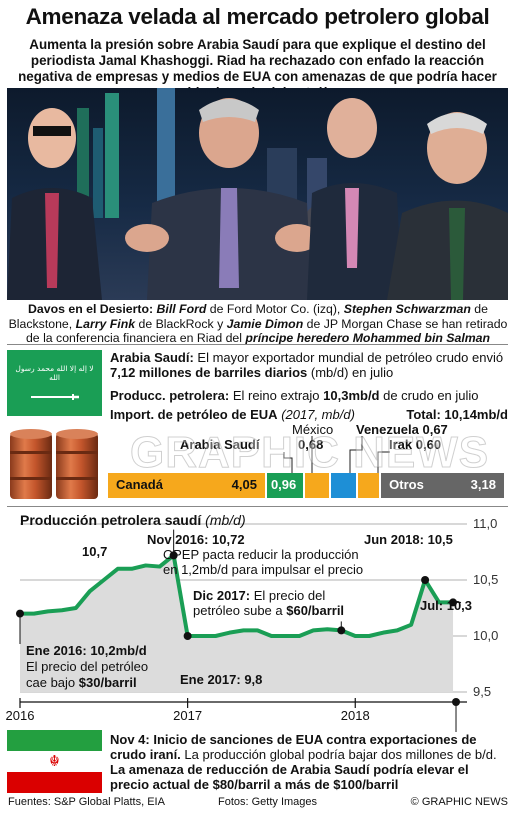  What do you see at coordinates (415, 444) in the screenshot?
I see `label-irak: Irak 0,60` at bounding box center [415, 444].